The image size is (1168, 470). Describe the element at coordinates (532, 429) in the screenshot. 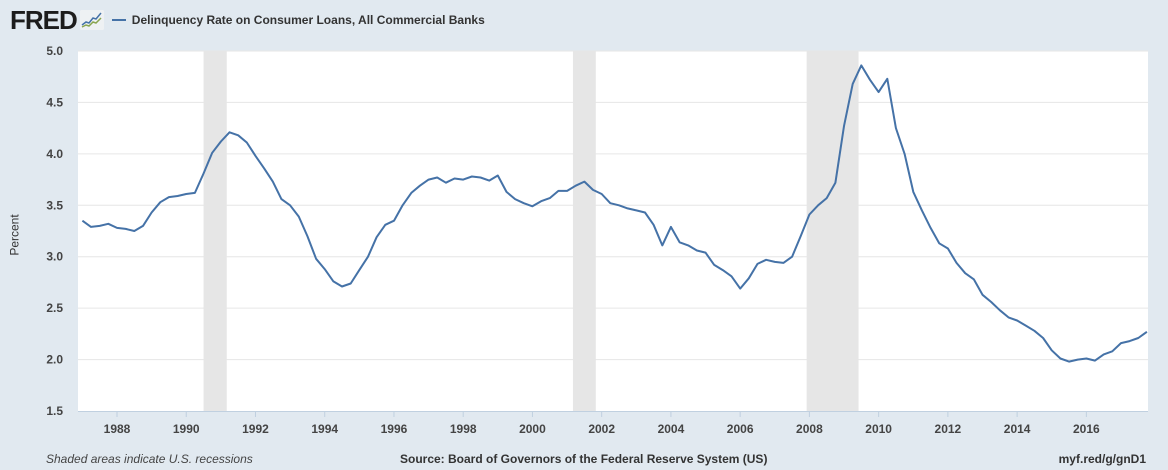

I see `x-tick-label: 2000` at that location.